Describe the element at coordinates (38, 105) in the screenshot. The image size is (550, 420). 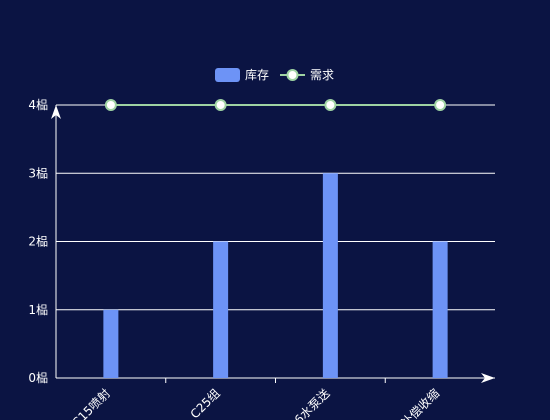
I see `y-tick-label: 4榀` at that location.